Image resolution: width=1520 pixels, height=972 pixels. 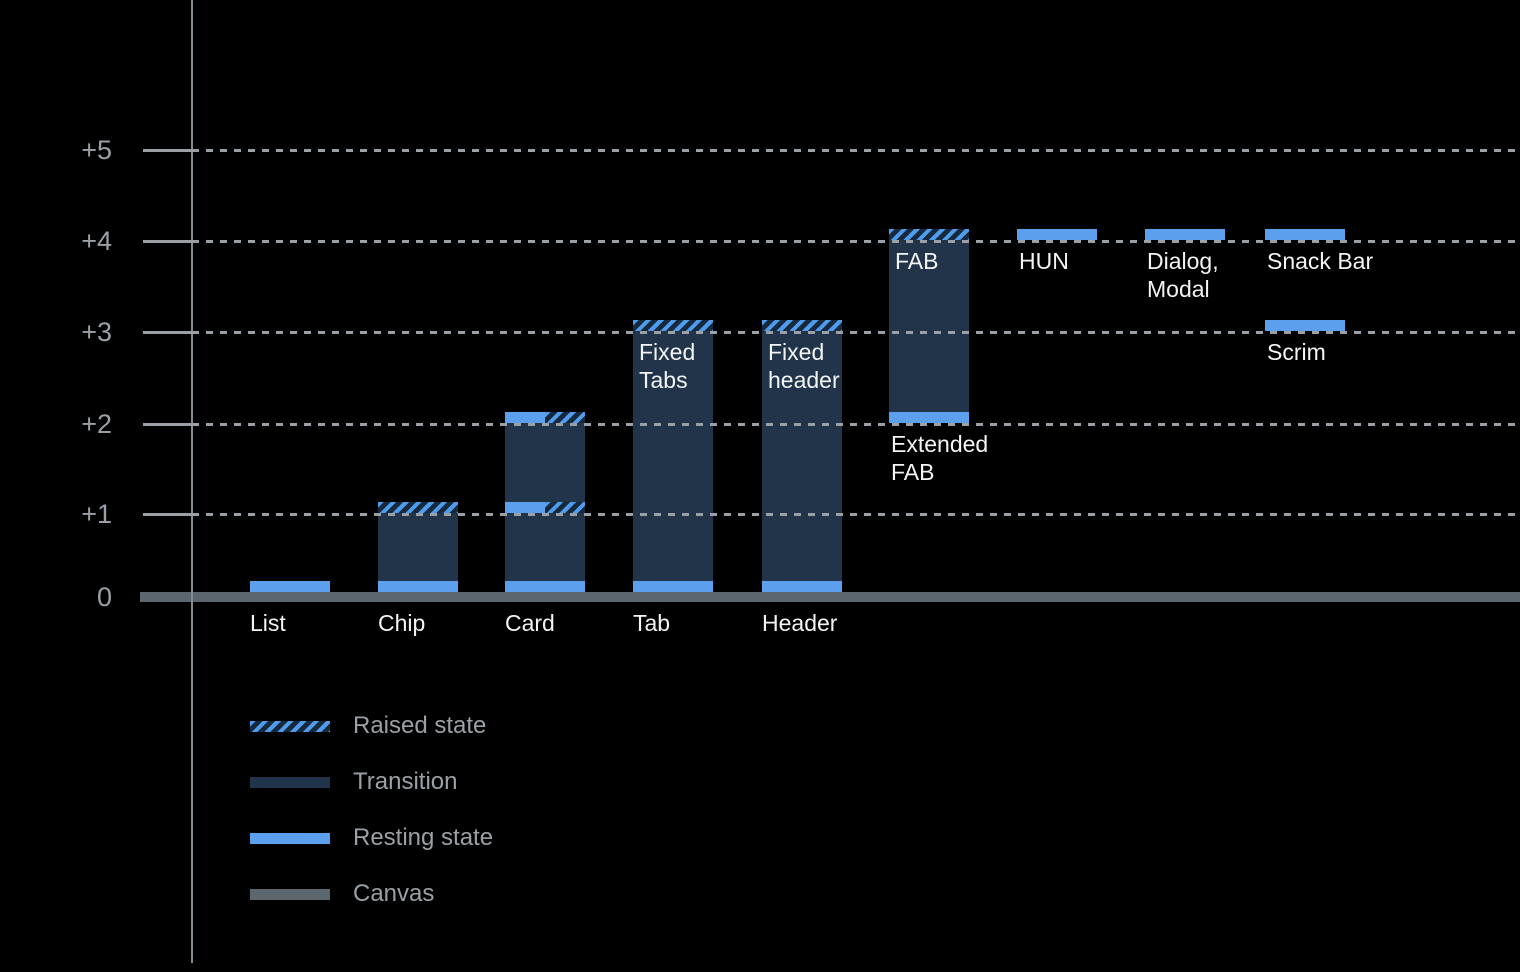 I want to click on bar-below-label-snack-bar: Snack Bar, so click(x=1320, y=261).